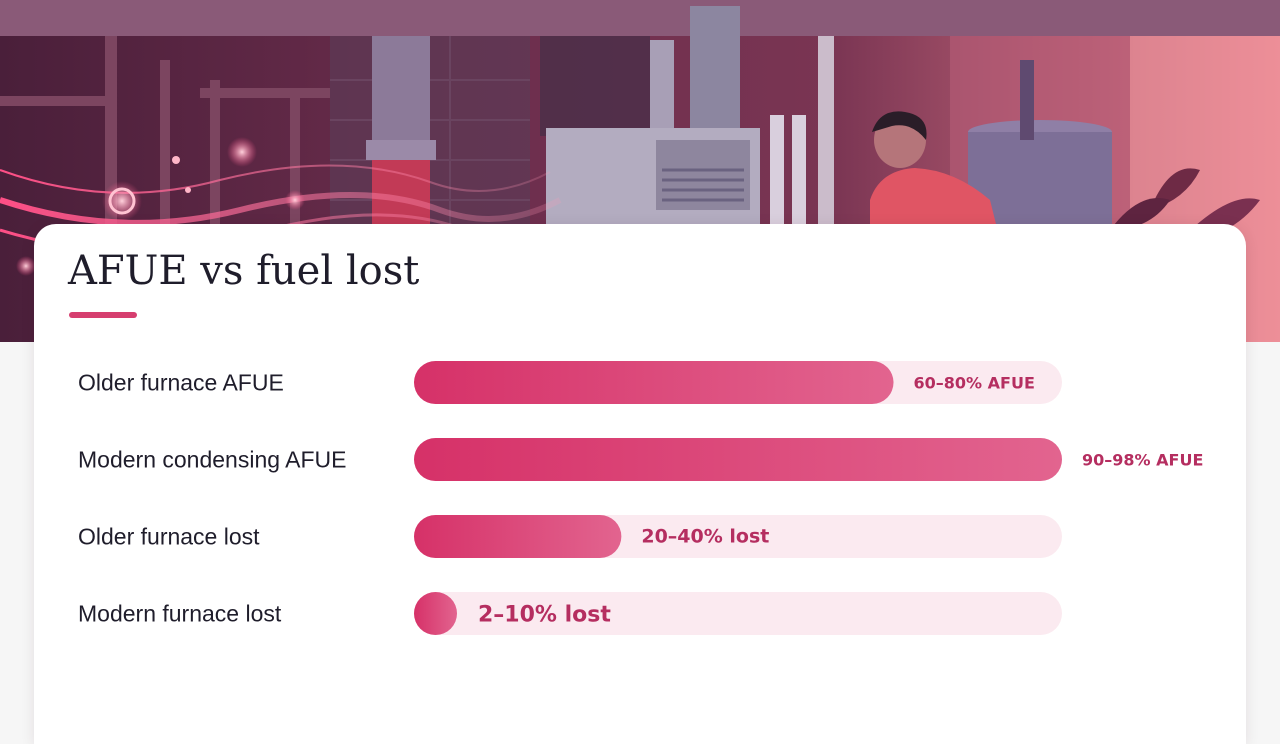 This screenshot has height=744, width=1280. I want to click on category-label: Older furnace AFUE, so click(181, 383).